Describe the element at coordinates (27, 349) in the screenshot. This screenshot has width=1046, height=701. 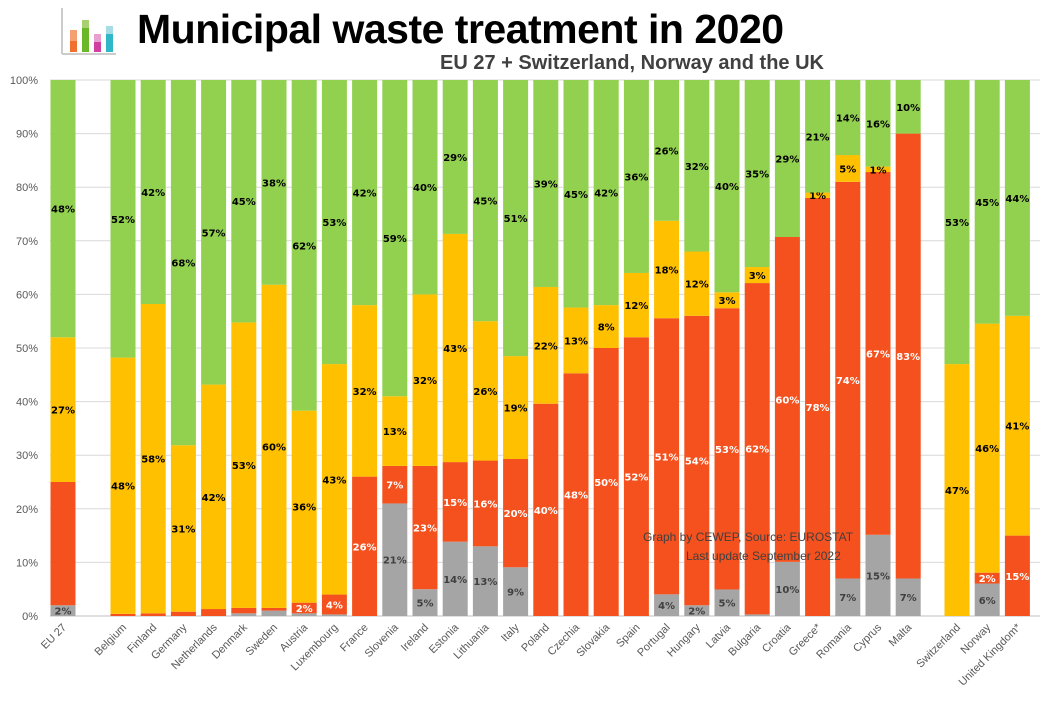
I see `y-tick-label: 50%` at that location.